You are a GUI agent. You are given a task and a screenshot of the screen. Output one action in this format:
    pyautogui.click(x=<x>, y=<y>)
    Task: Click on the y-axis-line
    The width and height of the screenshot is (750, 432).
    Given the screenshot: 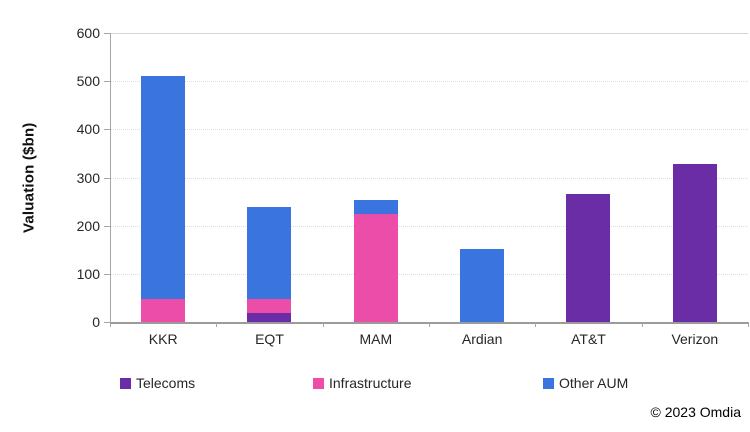 What is the action you would take?
    pyautogui.click(x=110, y=178)
    